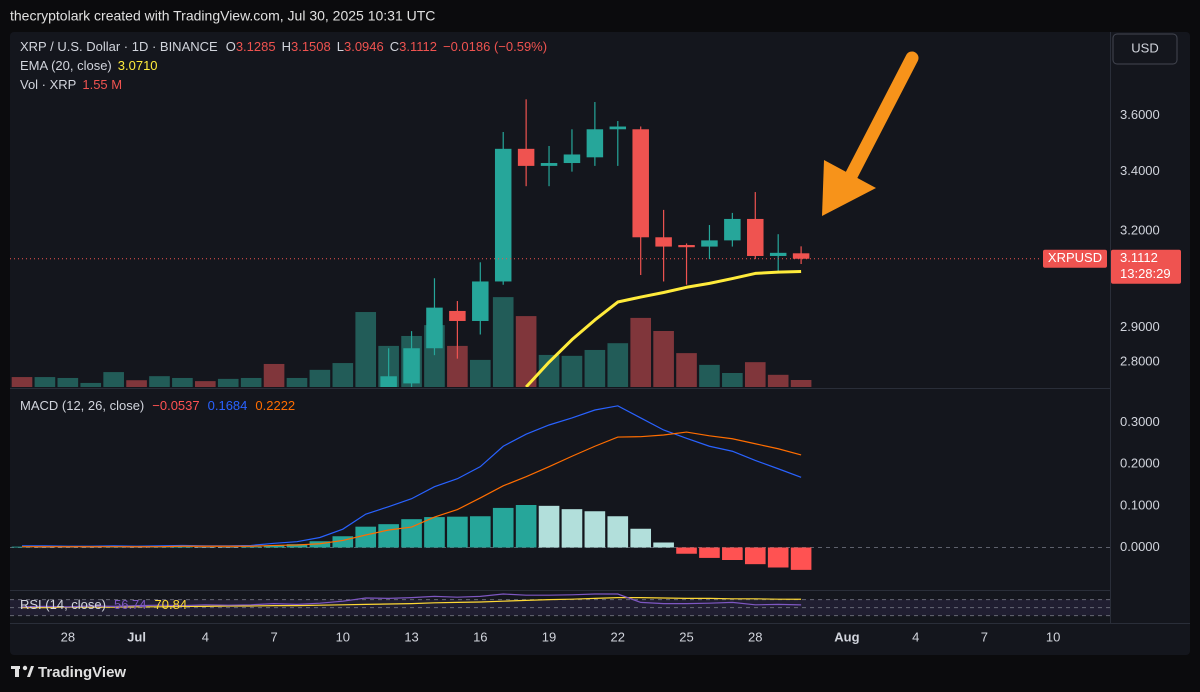  I want to click on macd-legend: MACD (12, 26, close) −0.0537 0.1684 0.2222, so click(157, 405).